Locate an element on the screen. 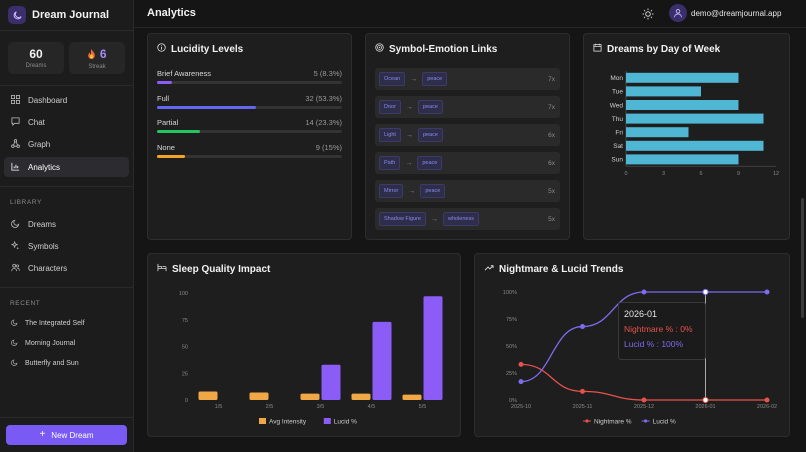  lucidity-value: 9 (15%) is located at coordinates (328, 147).